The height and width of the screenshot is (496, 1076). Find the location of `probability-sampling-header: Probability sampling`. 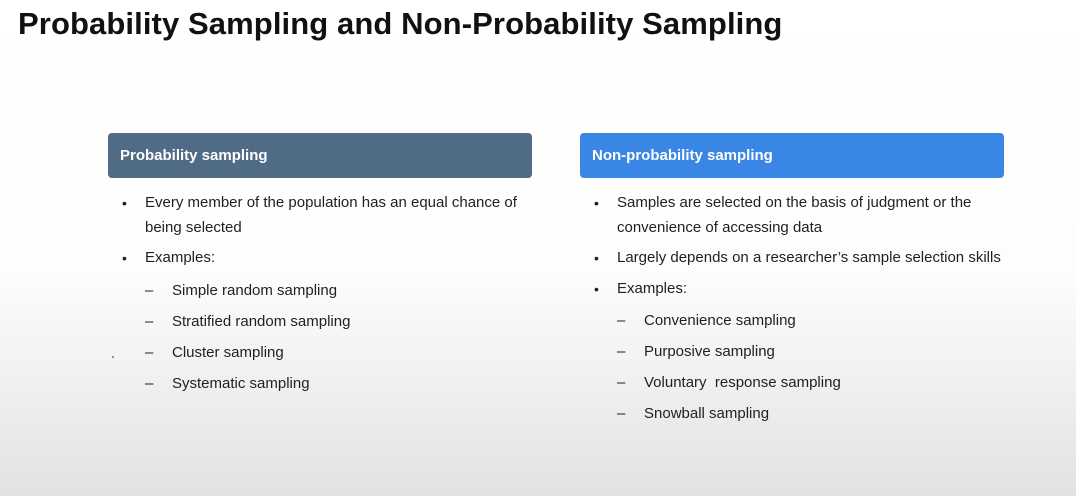

probability-sampling-header: Probability sampling is located at coordinates (320, 155).